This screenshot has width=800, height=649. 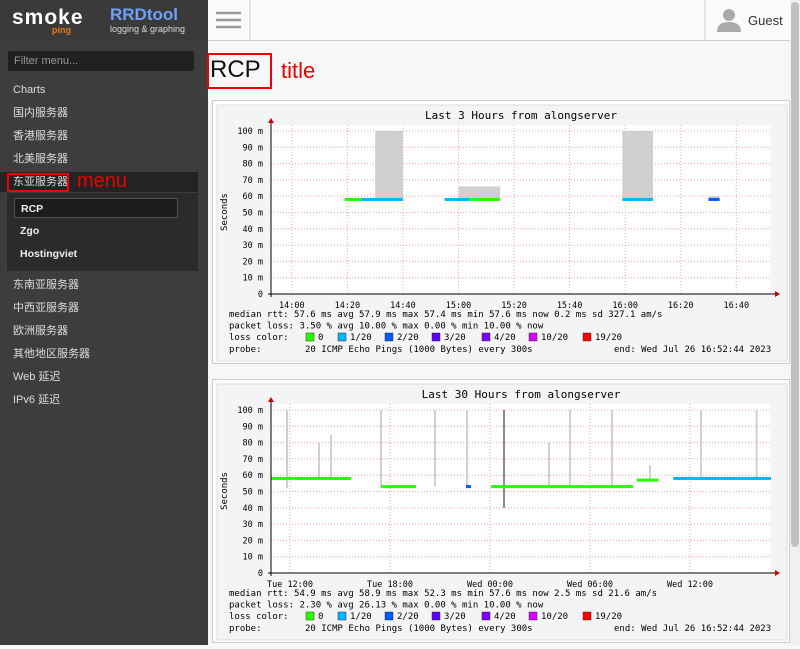 What do you see at coordinates (729, 20) in the screenshot?
I see `user-icon` at bounding box center [729, 20].